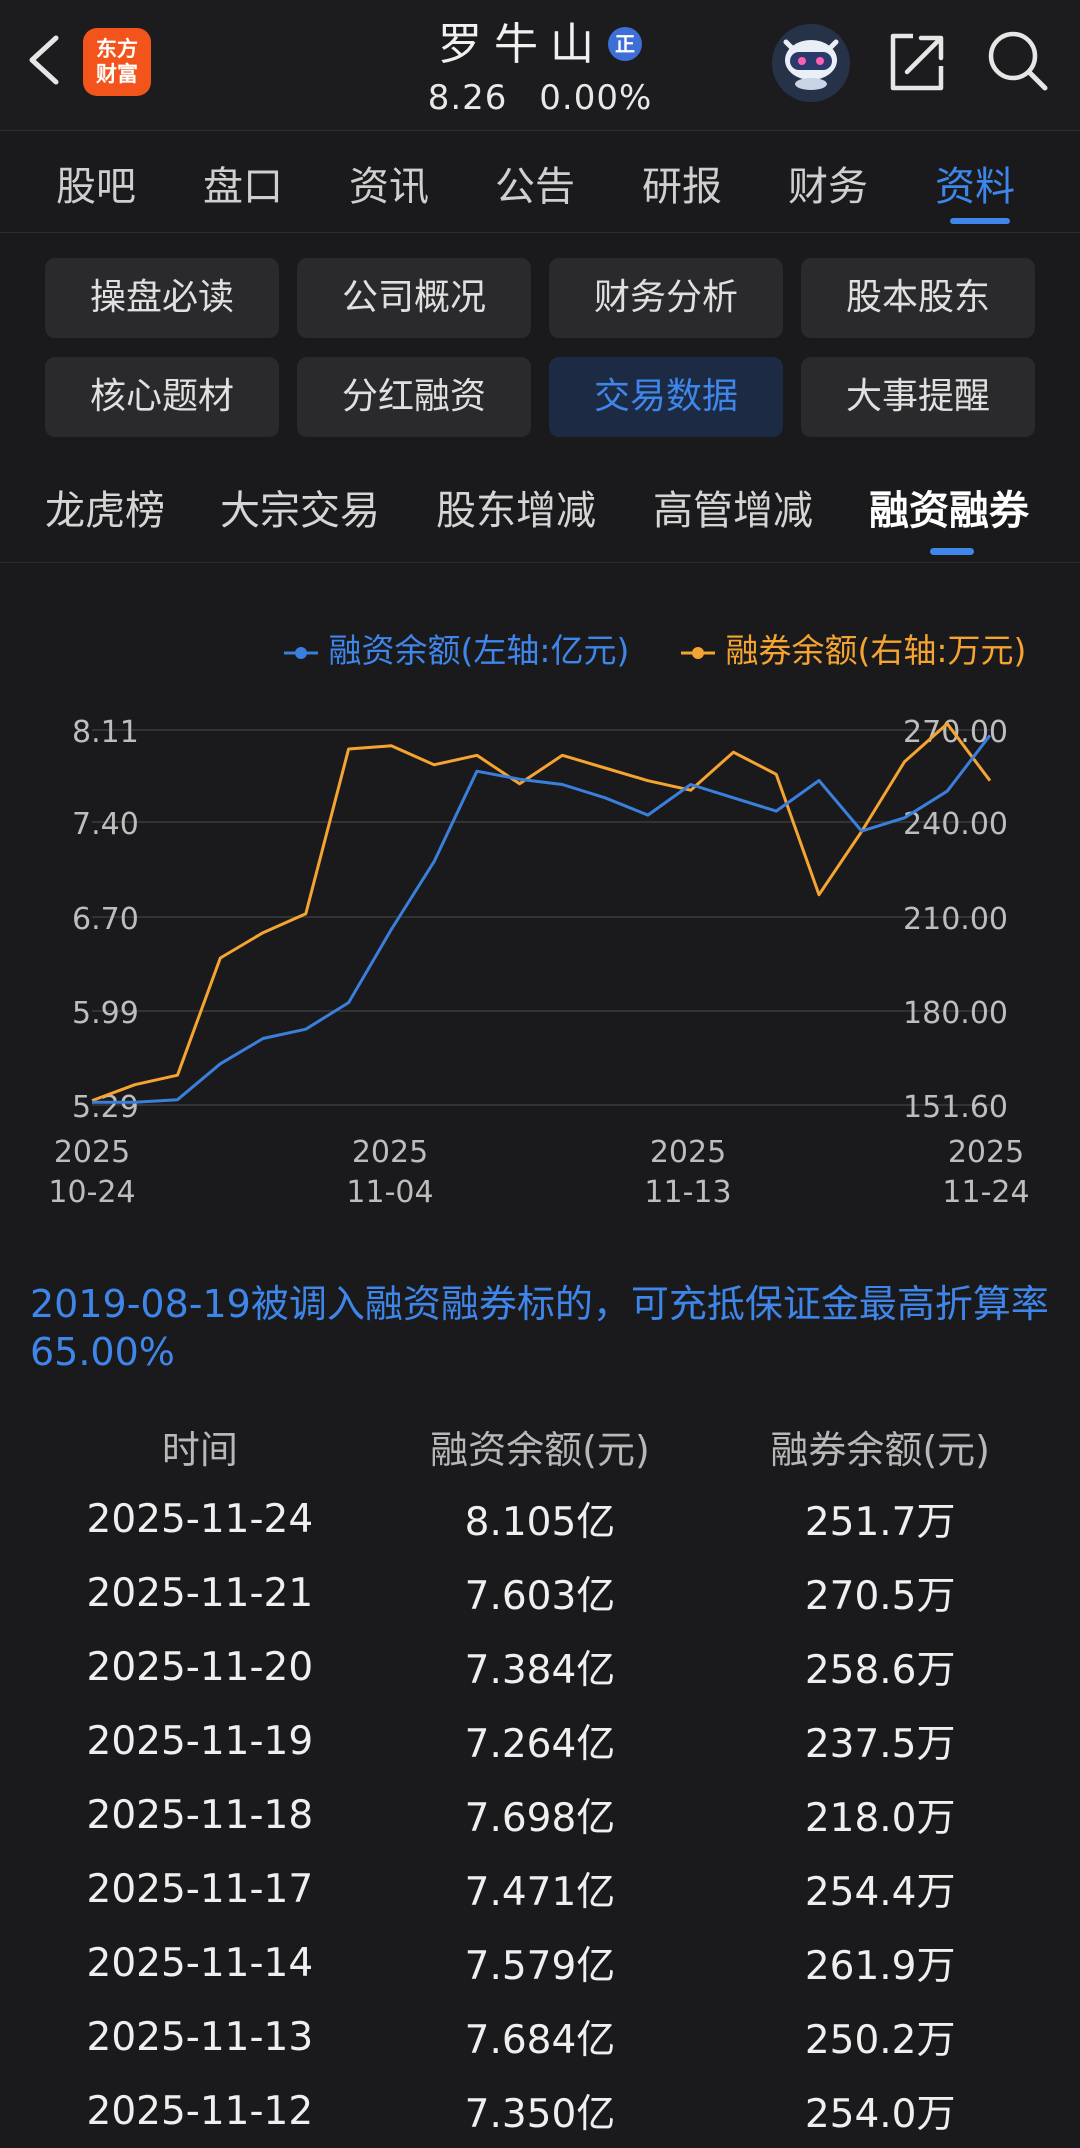  Describe the element at coordinates (300, 511) in the screenshot. I see `subtab-block-trades: 大宗交易` at that location.